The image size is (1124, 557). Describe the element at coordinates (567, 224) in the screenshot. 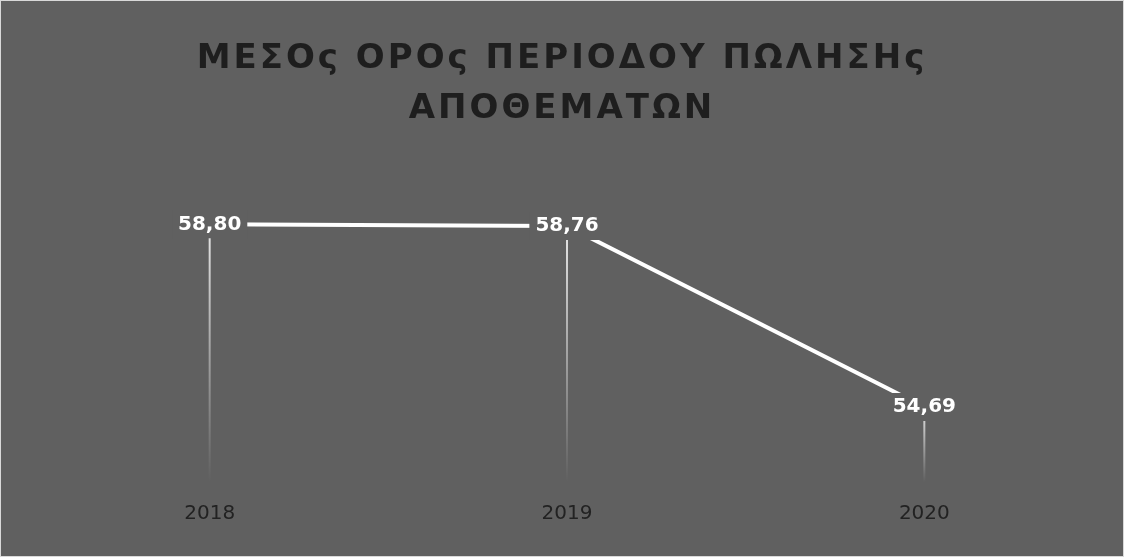

I see `data-label: 58,76` at that location.